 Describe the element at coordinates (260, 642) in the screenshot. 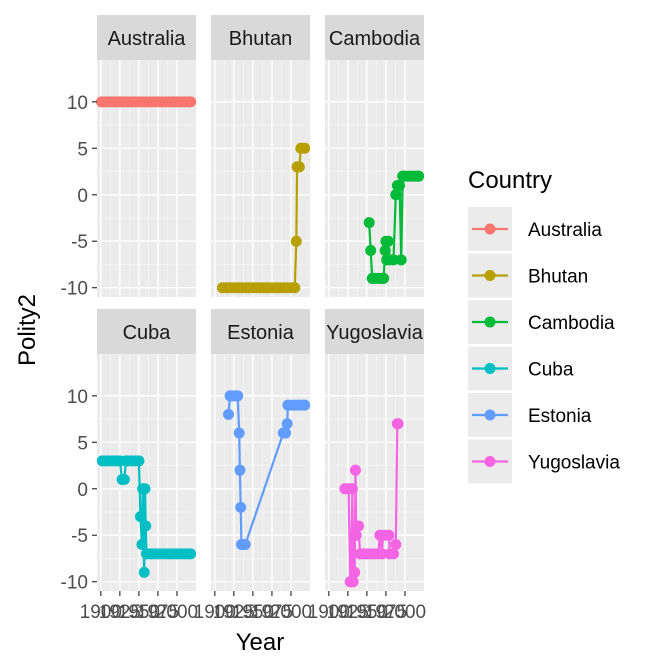

I see `x-axis-title: Year` at that location.